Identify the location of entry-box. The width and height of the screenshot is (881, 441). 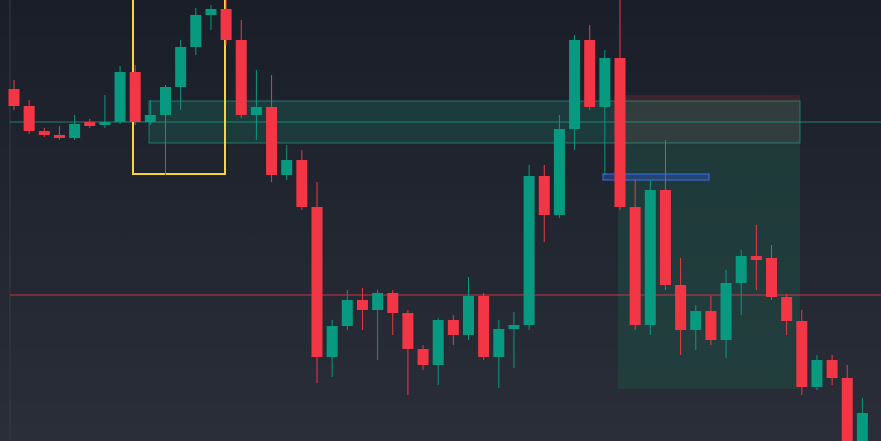
(656, 177).